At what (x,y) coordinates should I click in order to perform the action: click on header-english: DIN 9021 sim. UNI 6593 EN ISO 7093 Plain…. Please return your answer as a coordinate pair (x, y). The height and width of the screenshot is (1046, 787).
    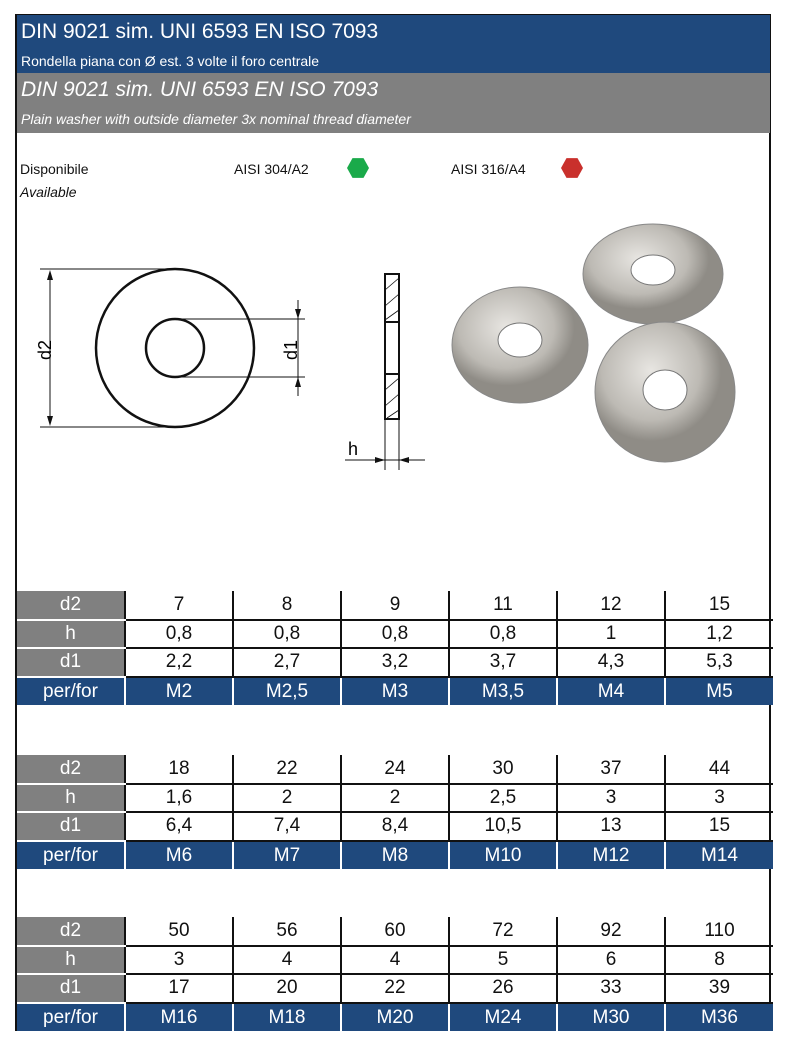
    Looking at the image, I should click on (393, 103).